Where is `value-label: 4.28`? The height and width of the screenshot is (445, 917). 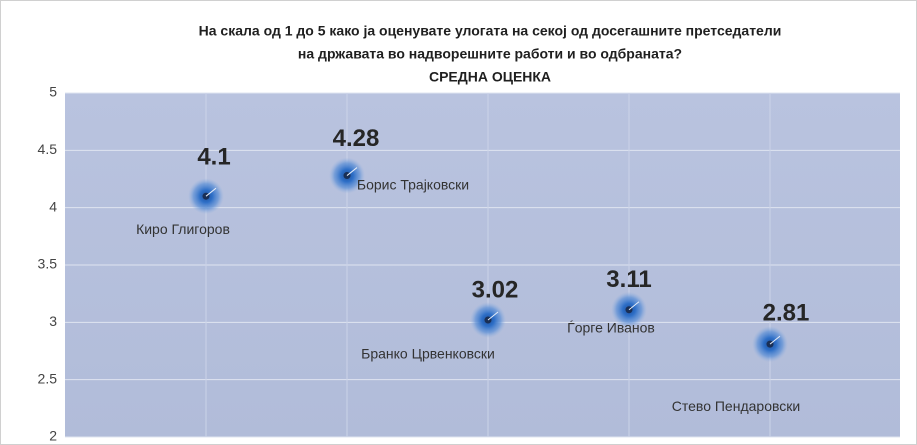
value-label: 4.28 is located at coordinates (356, 138).